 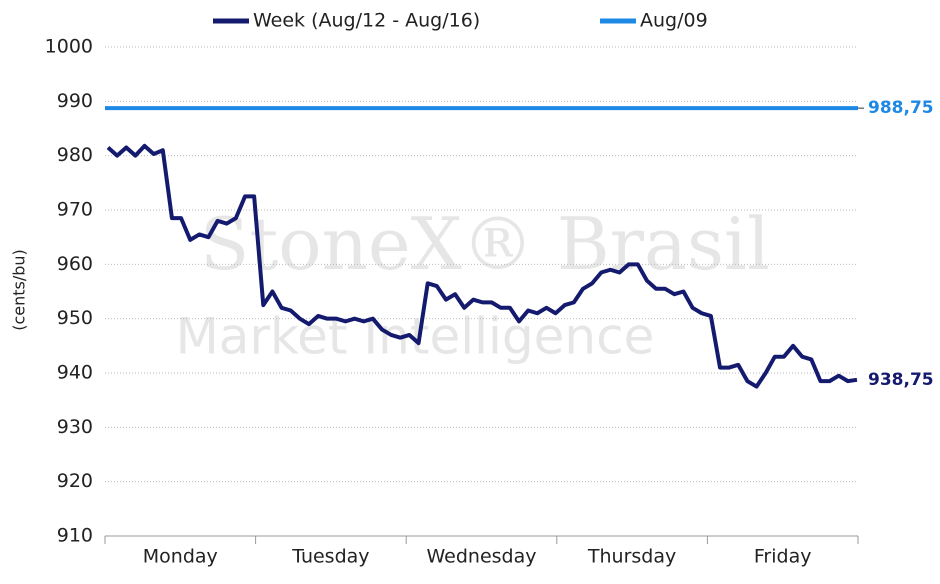 I want to click on y-tick-label: 970, so click(x=75, y=210).